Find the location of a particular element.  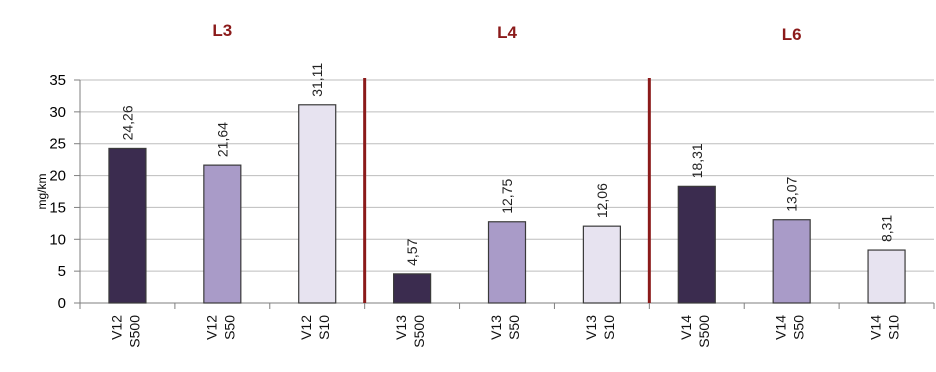

group-title: L6 is located at coordinates (792, 34).